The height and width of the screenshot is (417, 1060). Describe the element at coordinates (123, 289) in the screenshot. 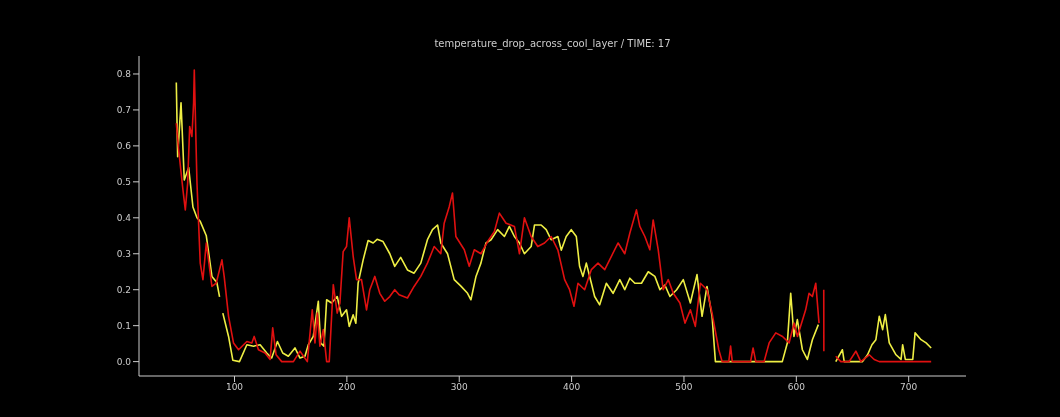

I see `y-tick-label: 0.2` at that location.